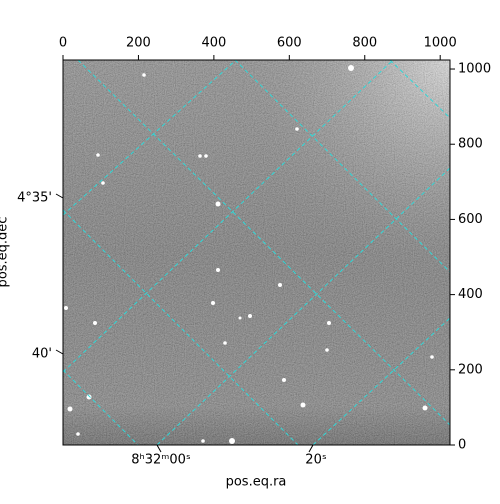 This screenshot has width=500, height=504. Describe the element at coordinates (5, 252) in the screenshot. I see `y-axis-label: pos.eq.dec` at that location.